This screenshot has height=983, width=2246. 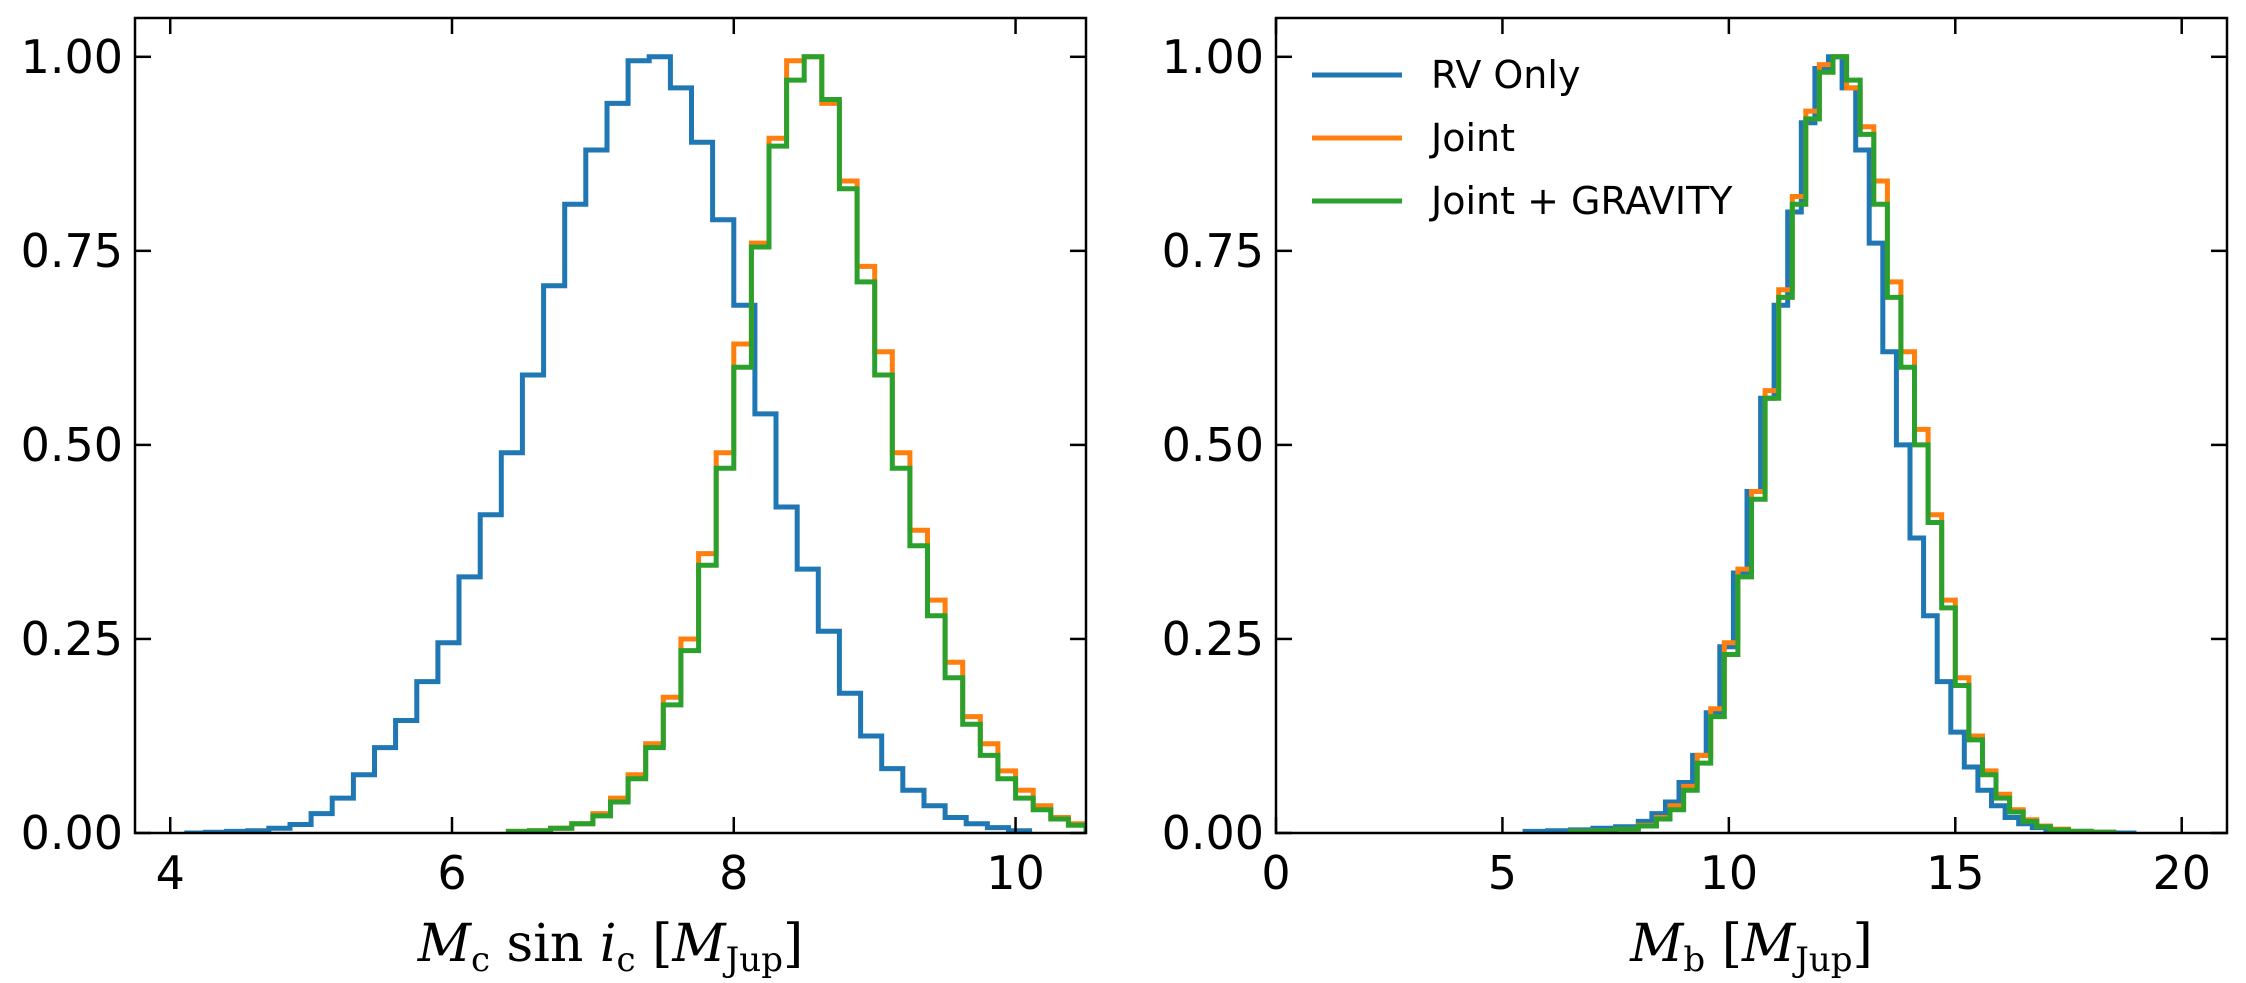 I want to click on right-y-tick-label: 0.25, so click(x=1213, y=639).